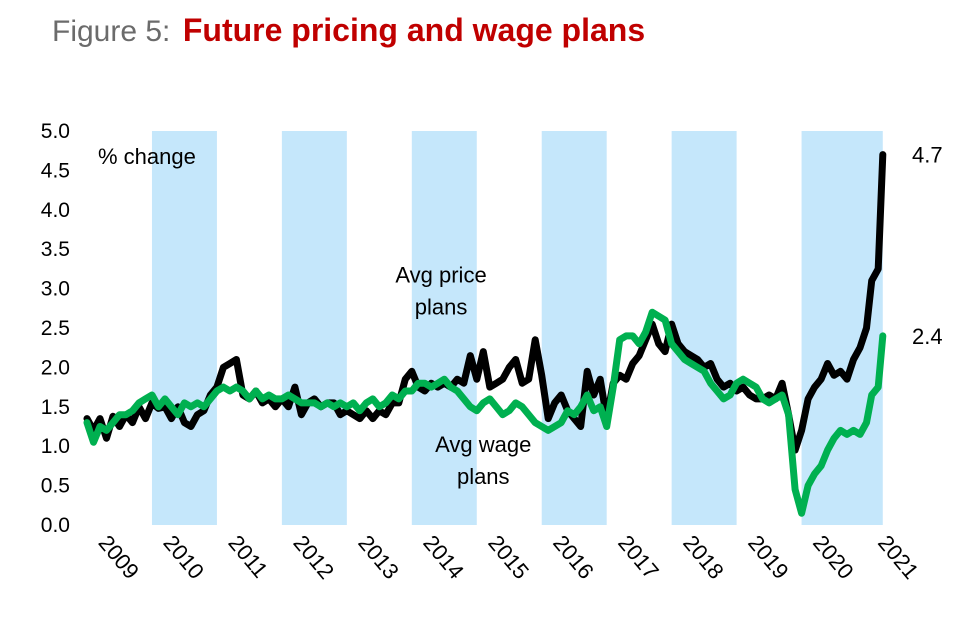 This screenshot has width=972, height=643. Describe the element at coordinates (183, 557) in the screenshot. I see `x-tick-label: 2010` at that location.